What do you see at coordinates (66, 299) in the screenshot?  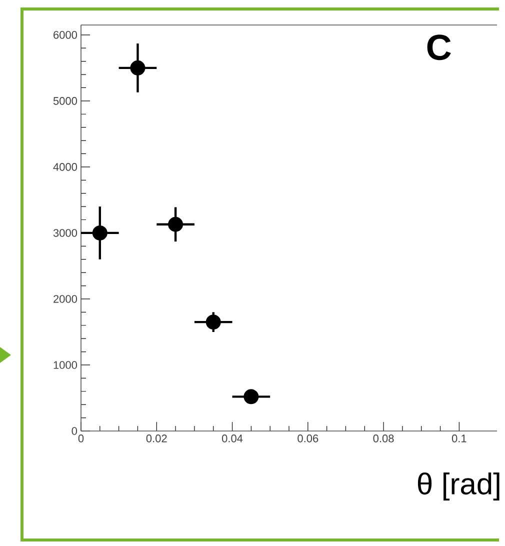 I see `y-tick-label: 2000` at bounding box center [66, 299].